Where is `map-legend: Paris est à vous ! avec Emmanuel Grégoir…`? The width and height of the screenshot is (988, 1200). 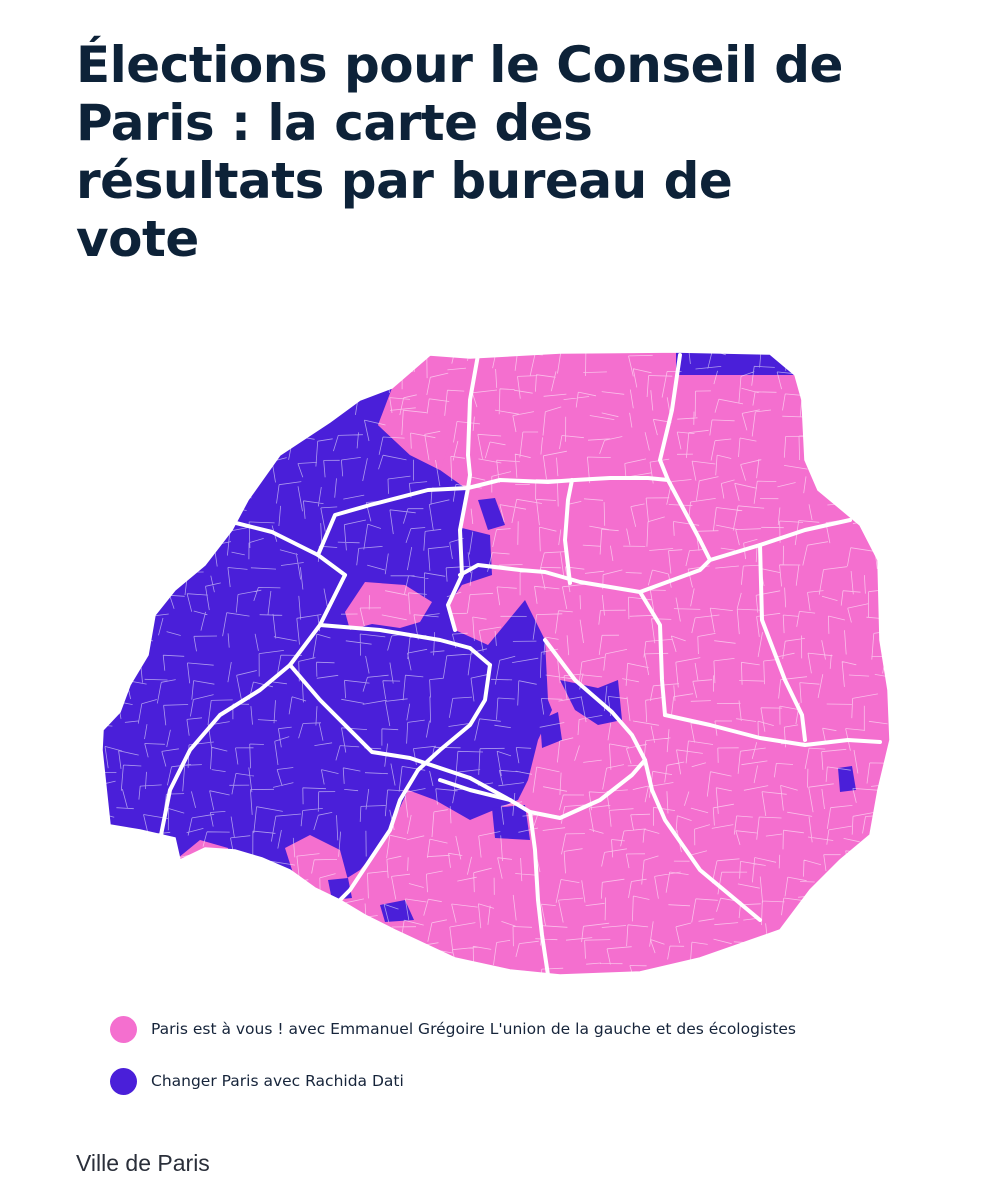
map-legend: Paris est à vous ! avec Emmanuel Grégoir… is located at coordinates (453, 1064).